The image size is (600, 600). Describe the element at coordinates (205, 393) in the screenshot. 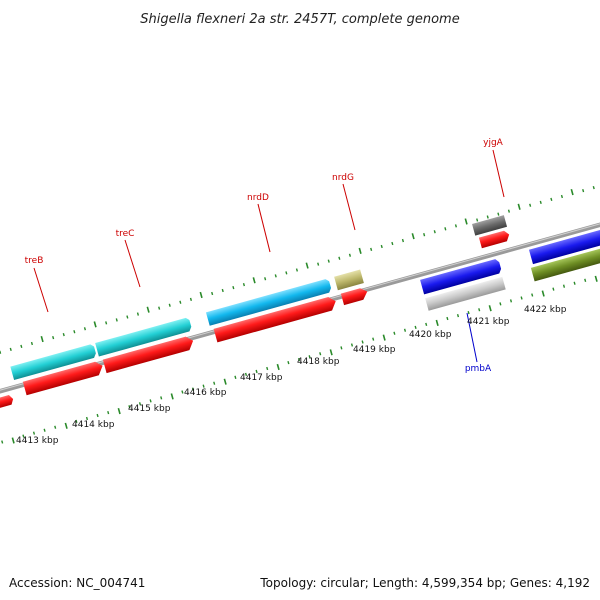

I see `kbp-label: 4416 kbp` at that location.